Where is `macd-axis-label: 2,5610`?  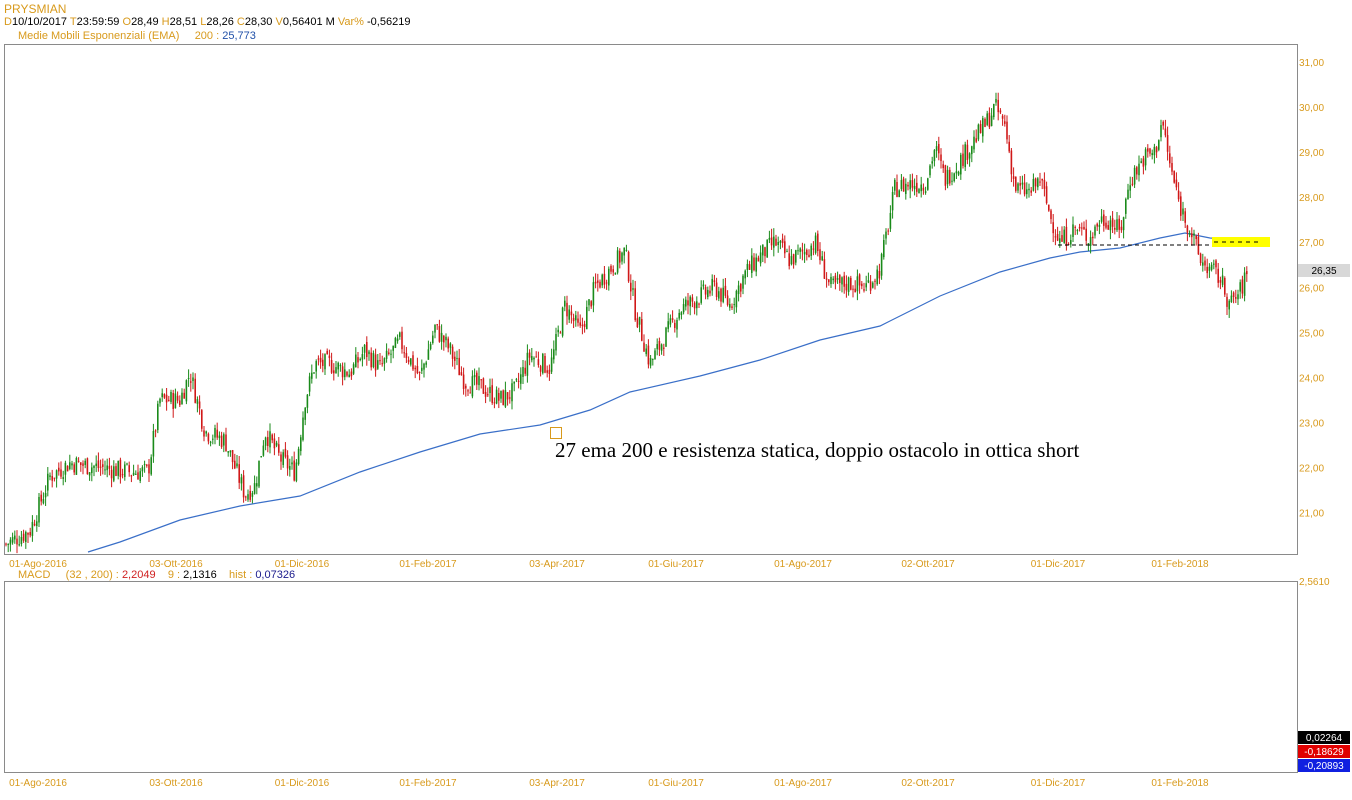
macd-axis-label: 2,5610 is located at coordinates (1314, 582).